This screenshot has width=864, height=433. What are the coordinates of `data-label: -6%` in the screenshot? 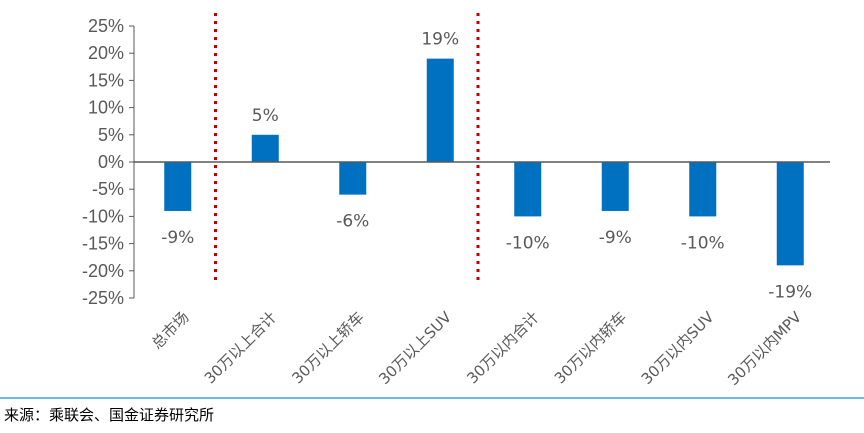 It's located at (352, 222).